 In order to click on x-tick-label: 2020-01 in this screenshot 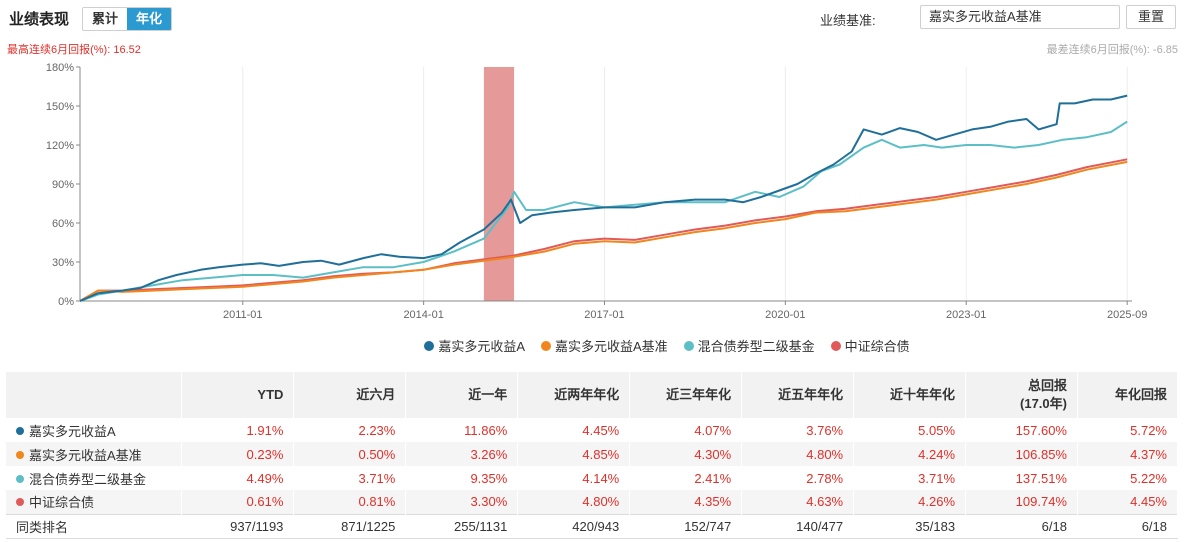, I will do `click(785, 315)`.